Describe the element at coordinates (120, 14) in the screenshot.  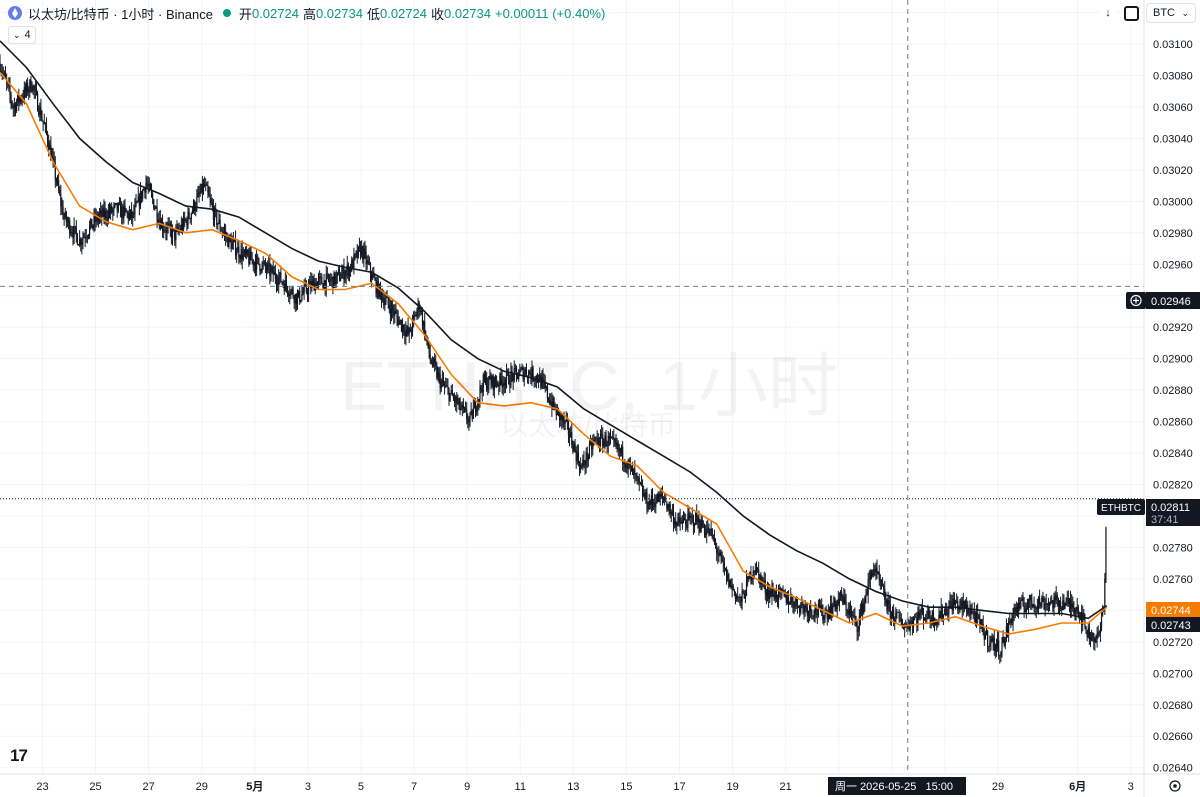
I see `symbol-title: 以太坊/比特币 · 1小时 · Binance` at that location.